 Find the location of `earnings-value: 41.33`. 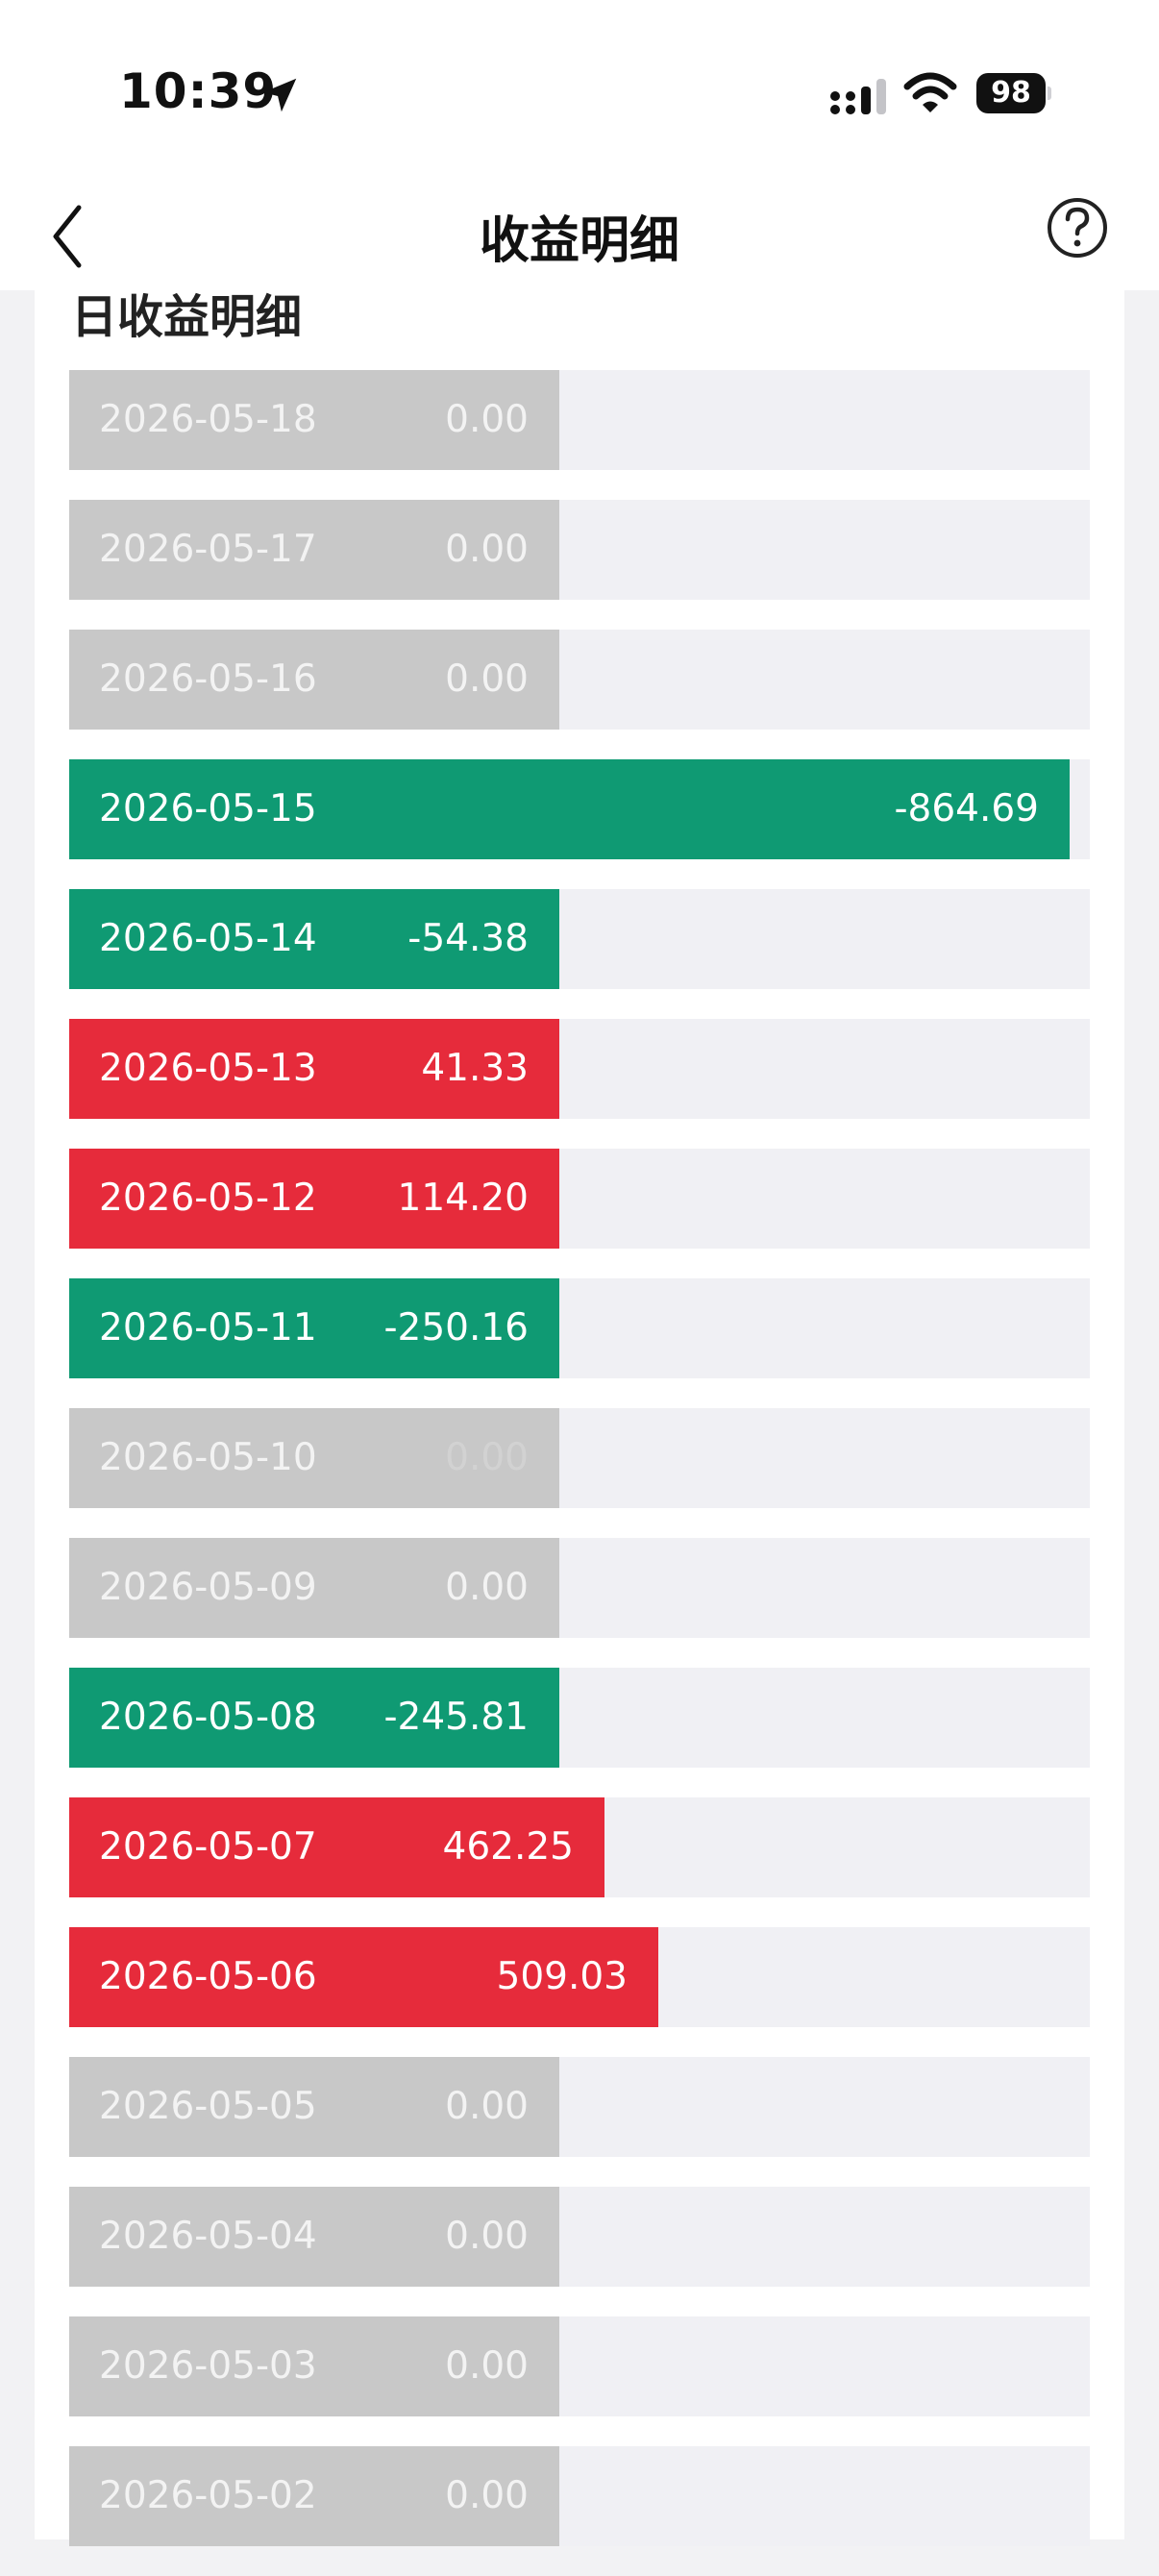

earnings-value: 41.33 is located at coordinates (475, 1068).